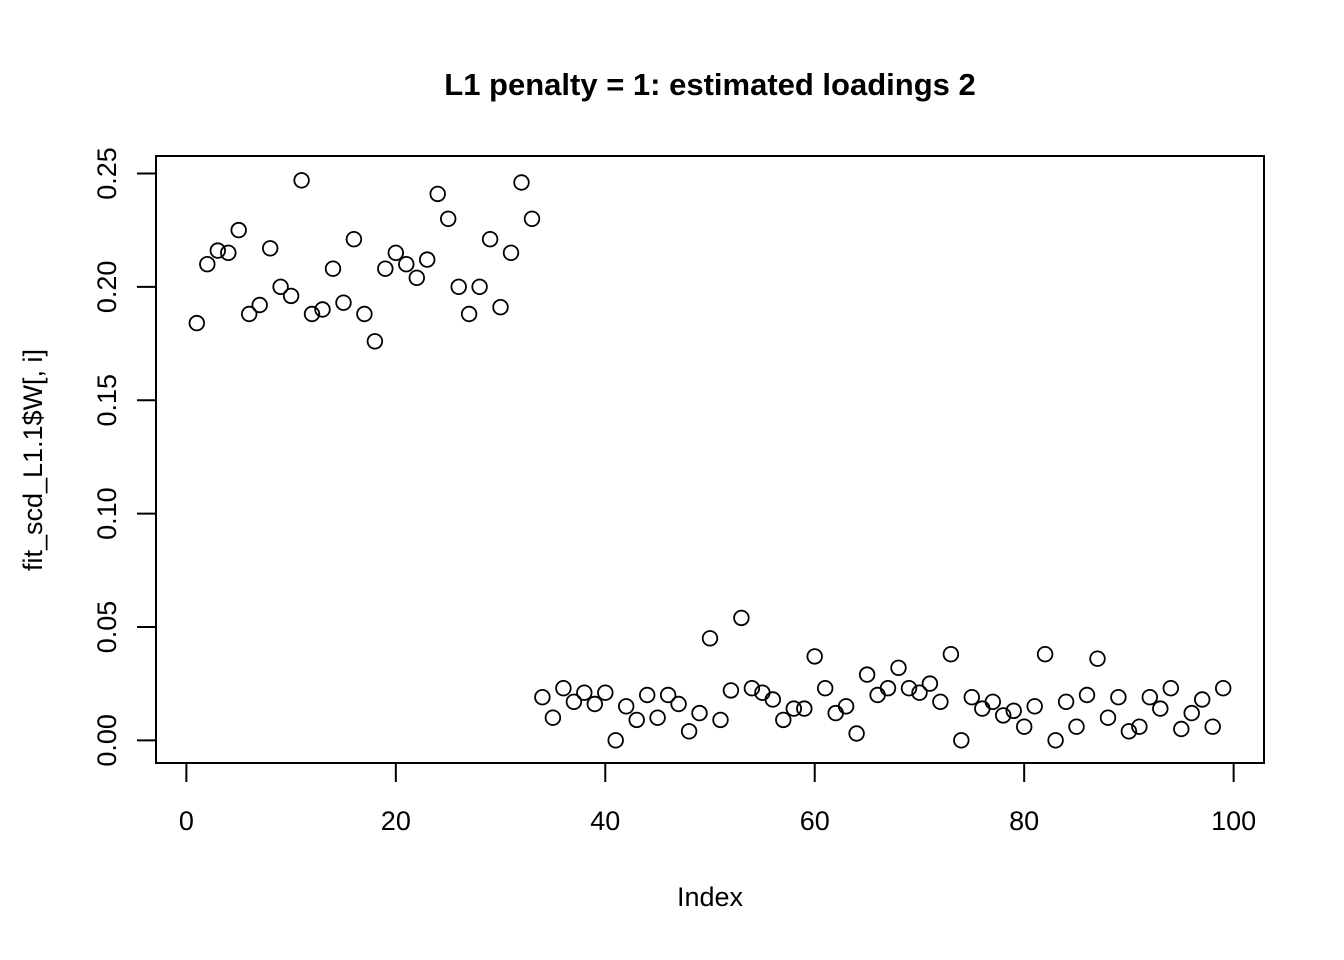  Describe the element at coordinates (186, 821) in the screenshot. I see `x-tick-label: 0` at that location.